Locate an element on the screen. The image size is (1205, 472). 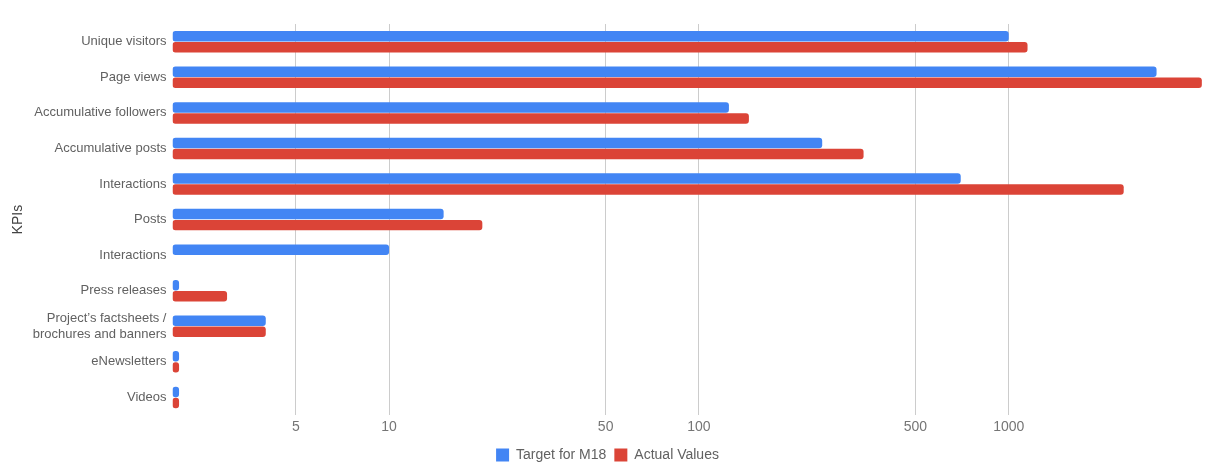
x-tick-label: 5 is located at coordinates (295, 426).